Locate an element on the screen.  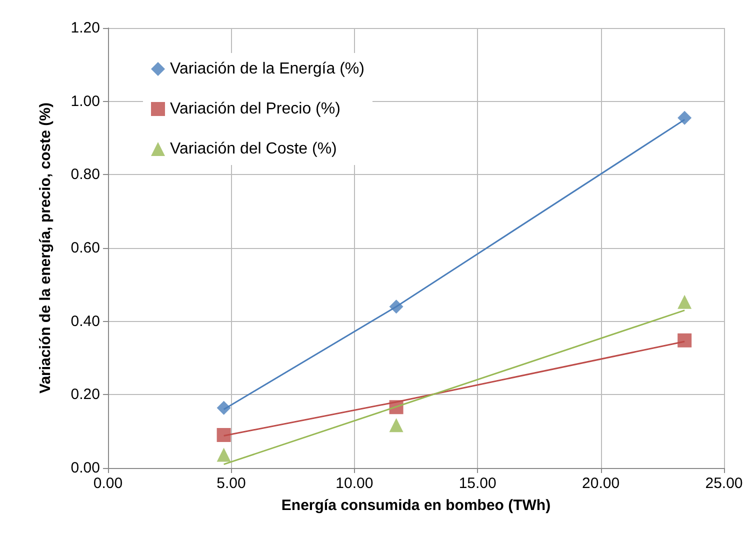
x-tick-label: 20.00 is located at coordinates (601, 483).